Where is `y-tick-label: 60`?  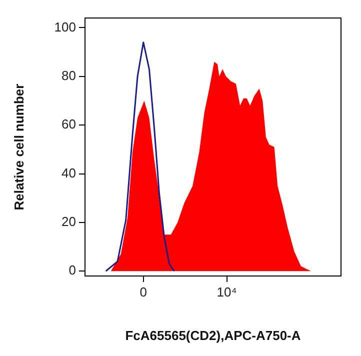 y-tick-label: 60 is located at coordinates (69, 124).